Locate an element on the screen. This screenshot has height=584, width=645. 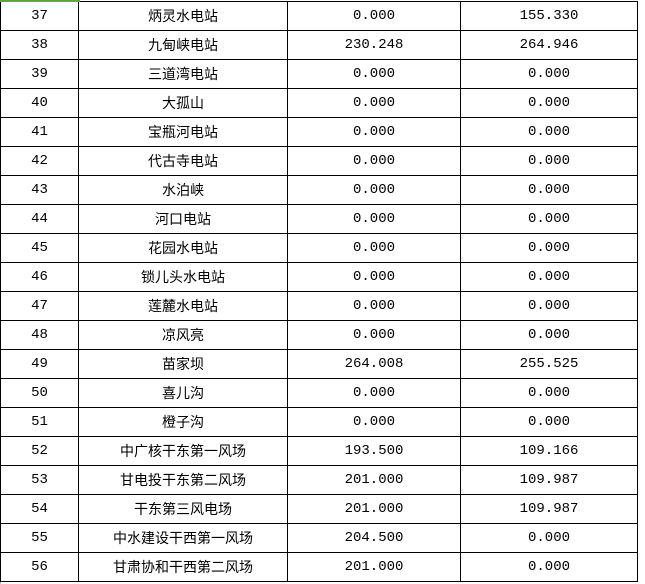
cell-index: 54 is located at coordinates (39, 509).